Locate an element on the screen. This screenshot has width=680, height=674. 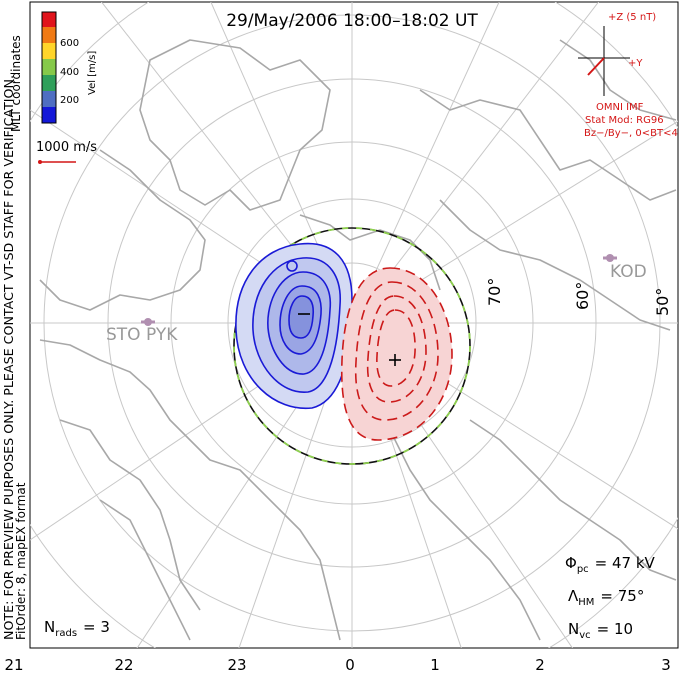
lat-label-50: 50° is located at coordinates (662, 302).